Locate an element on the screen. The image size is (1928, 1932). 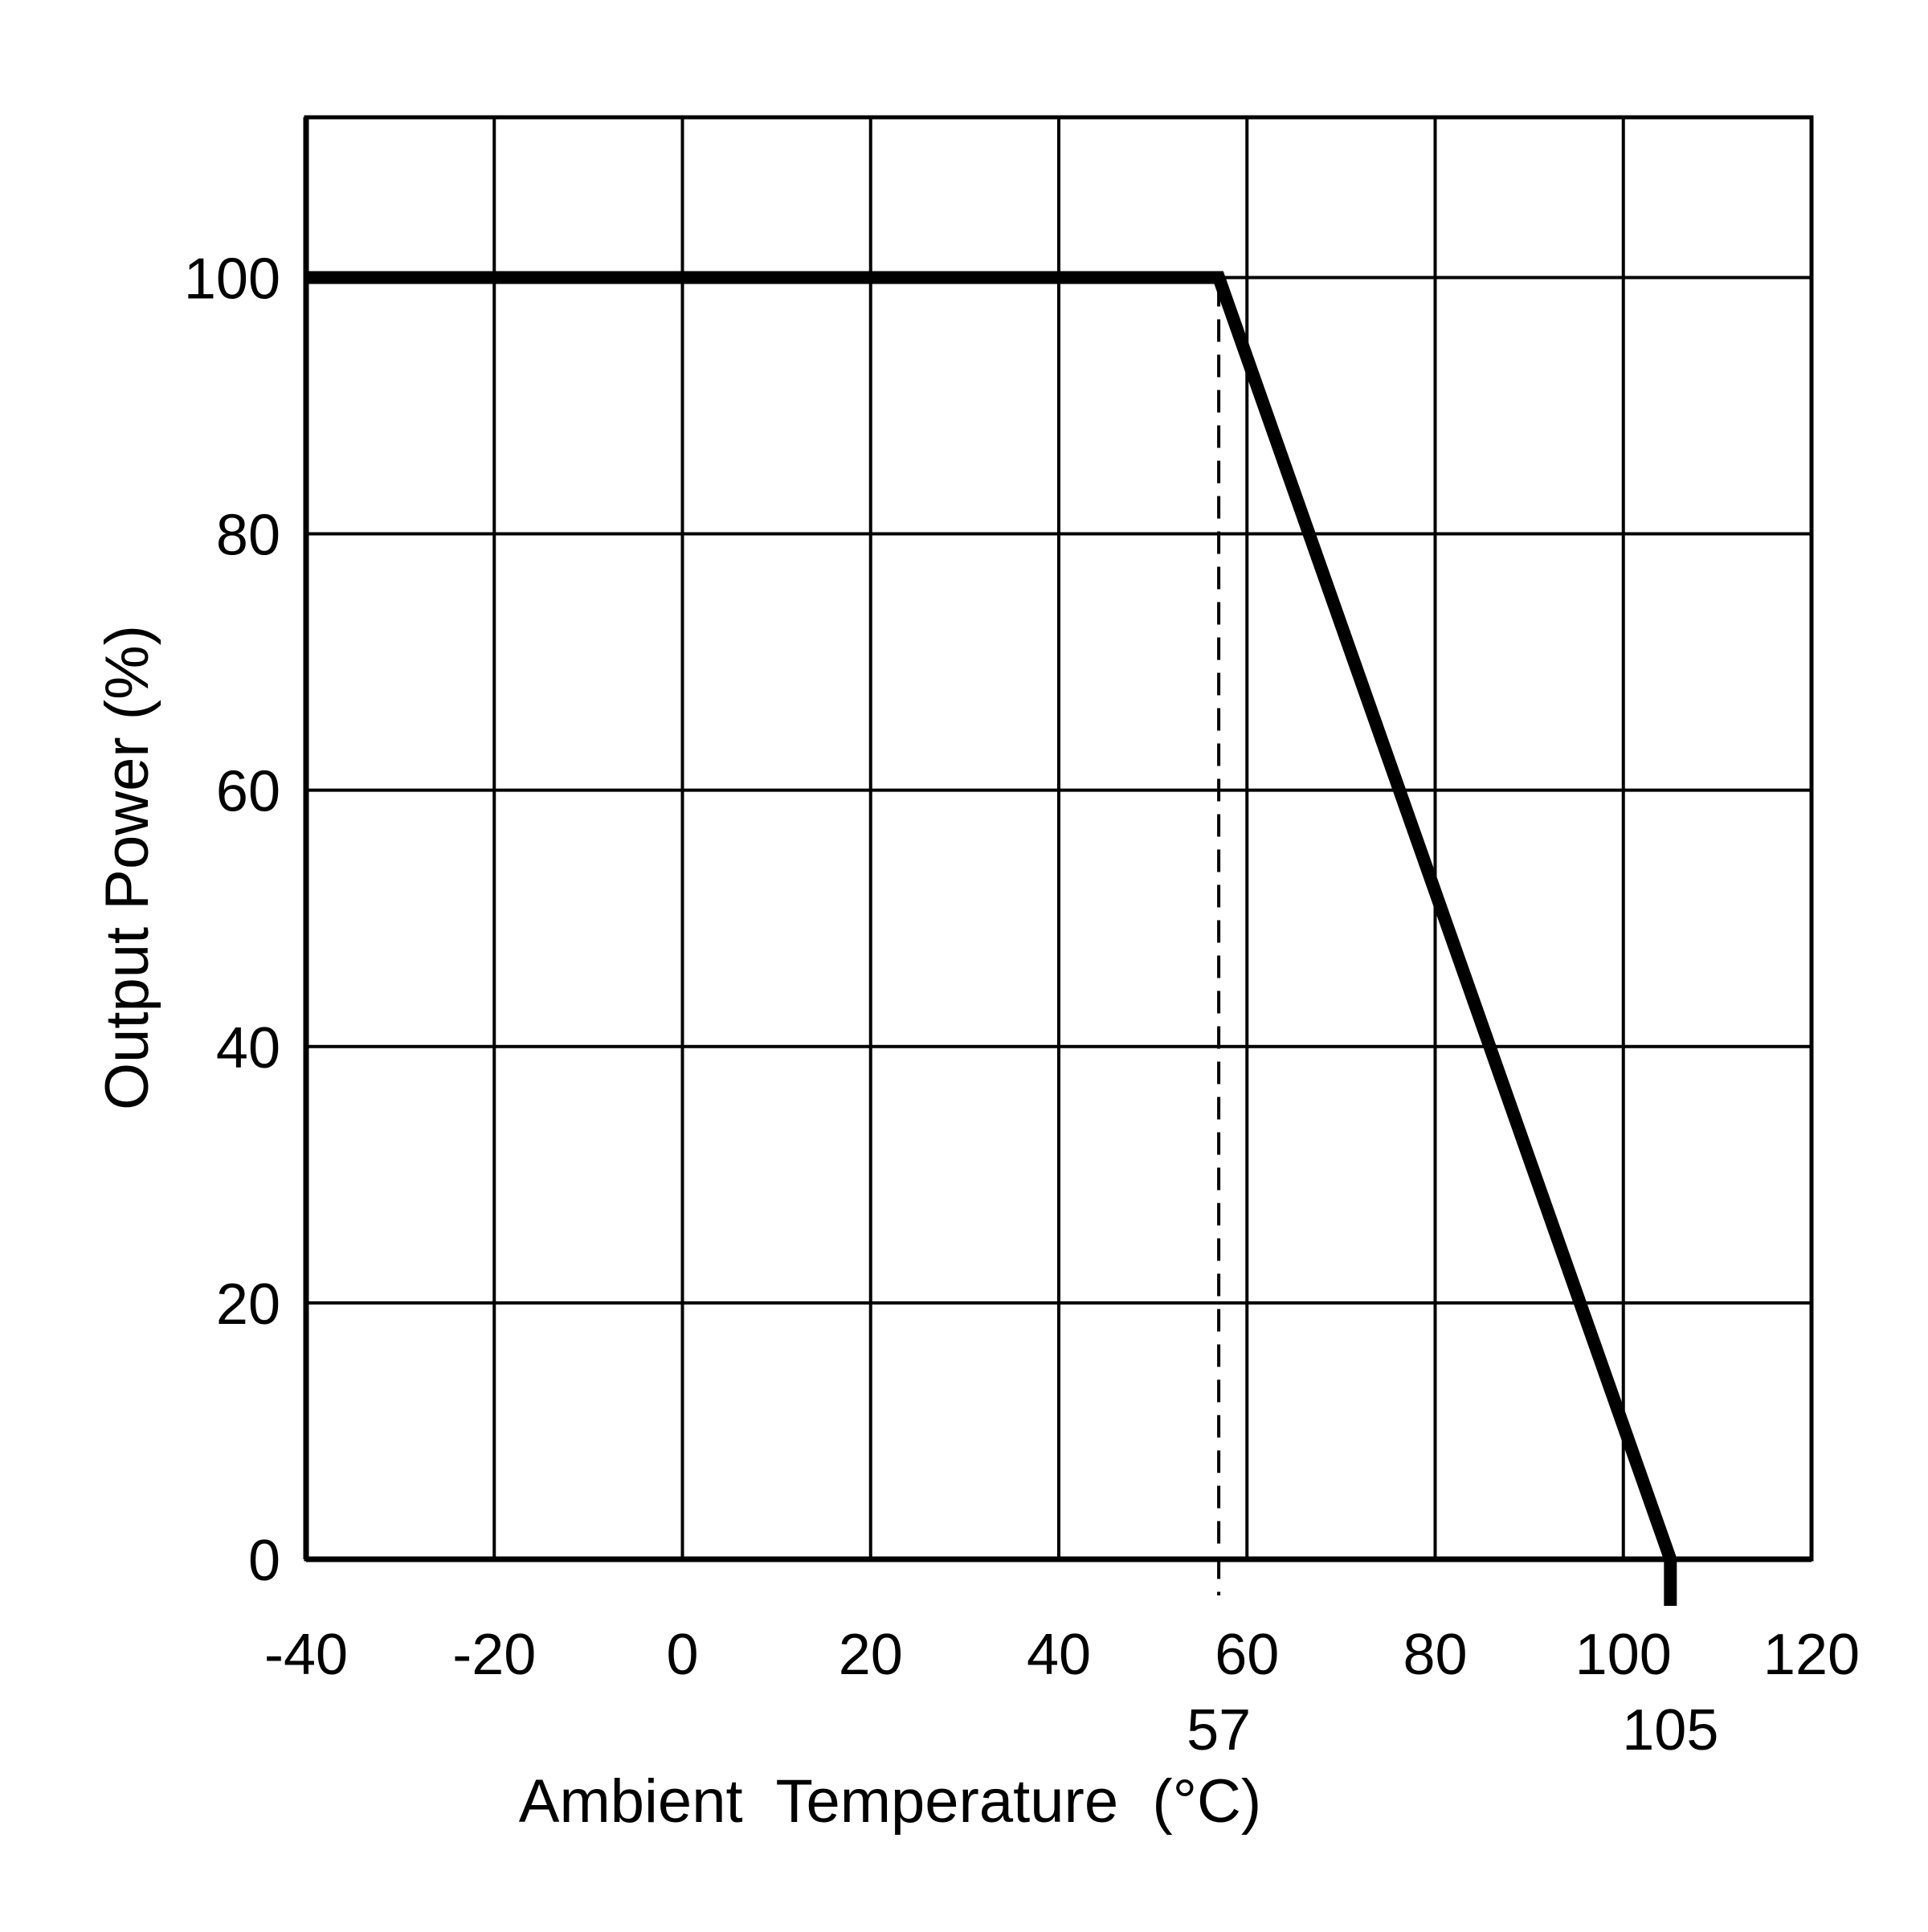
x-tick-label: 20 is located at coordinates (871, 1655).